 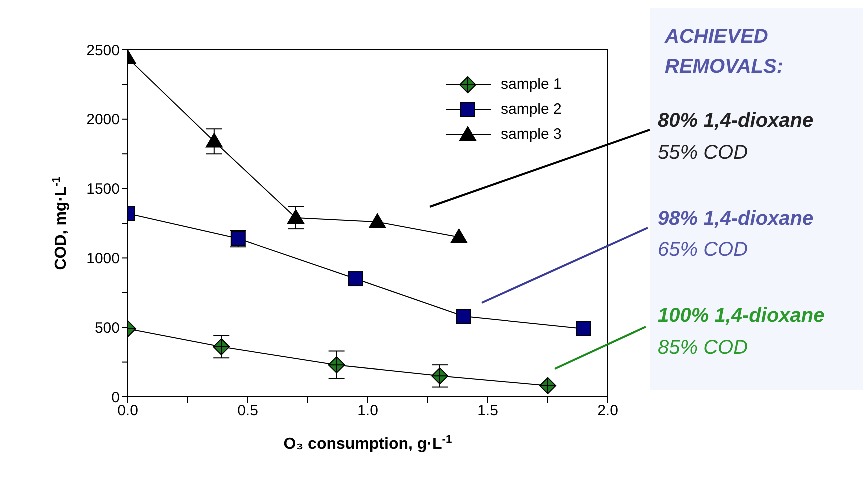 I want to click on y-tick-label: 2000, so click(x=103, y=120).